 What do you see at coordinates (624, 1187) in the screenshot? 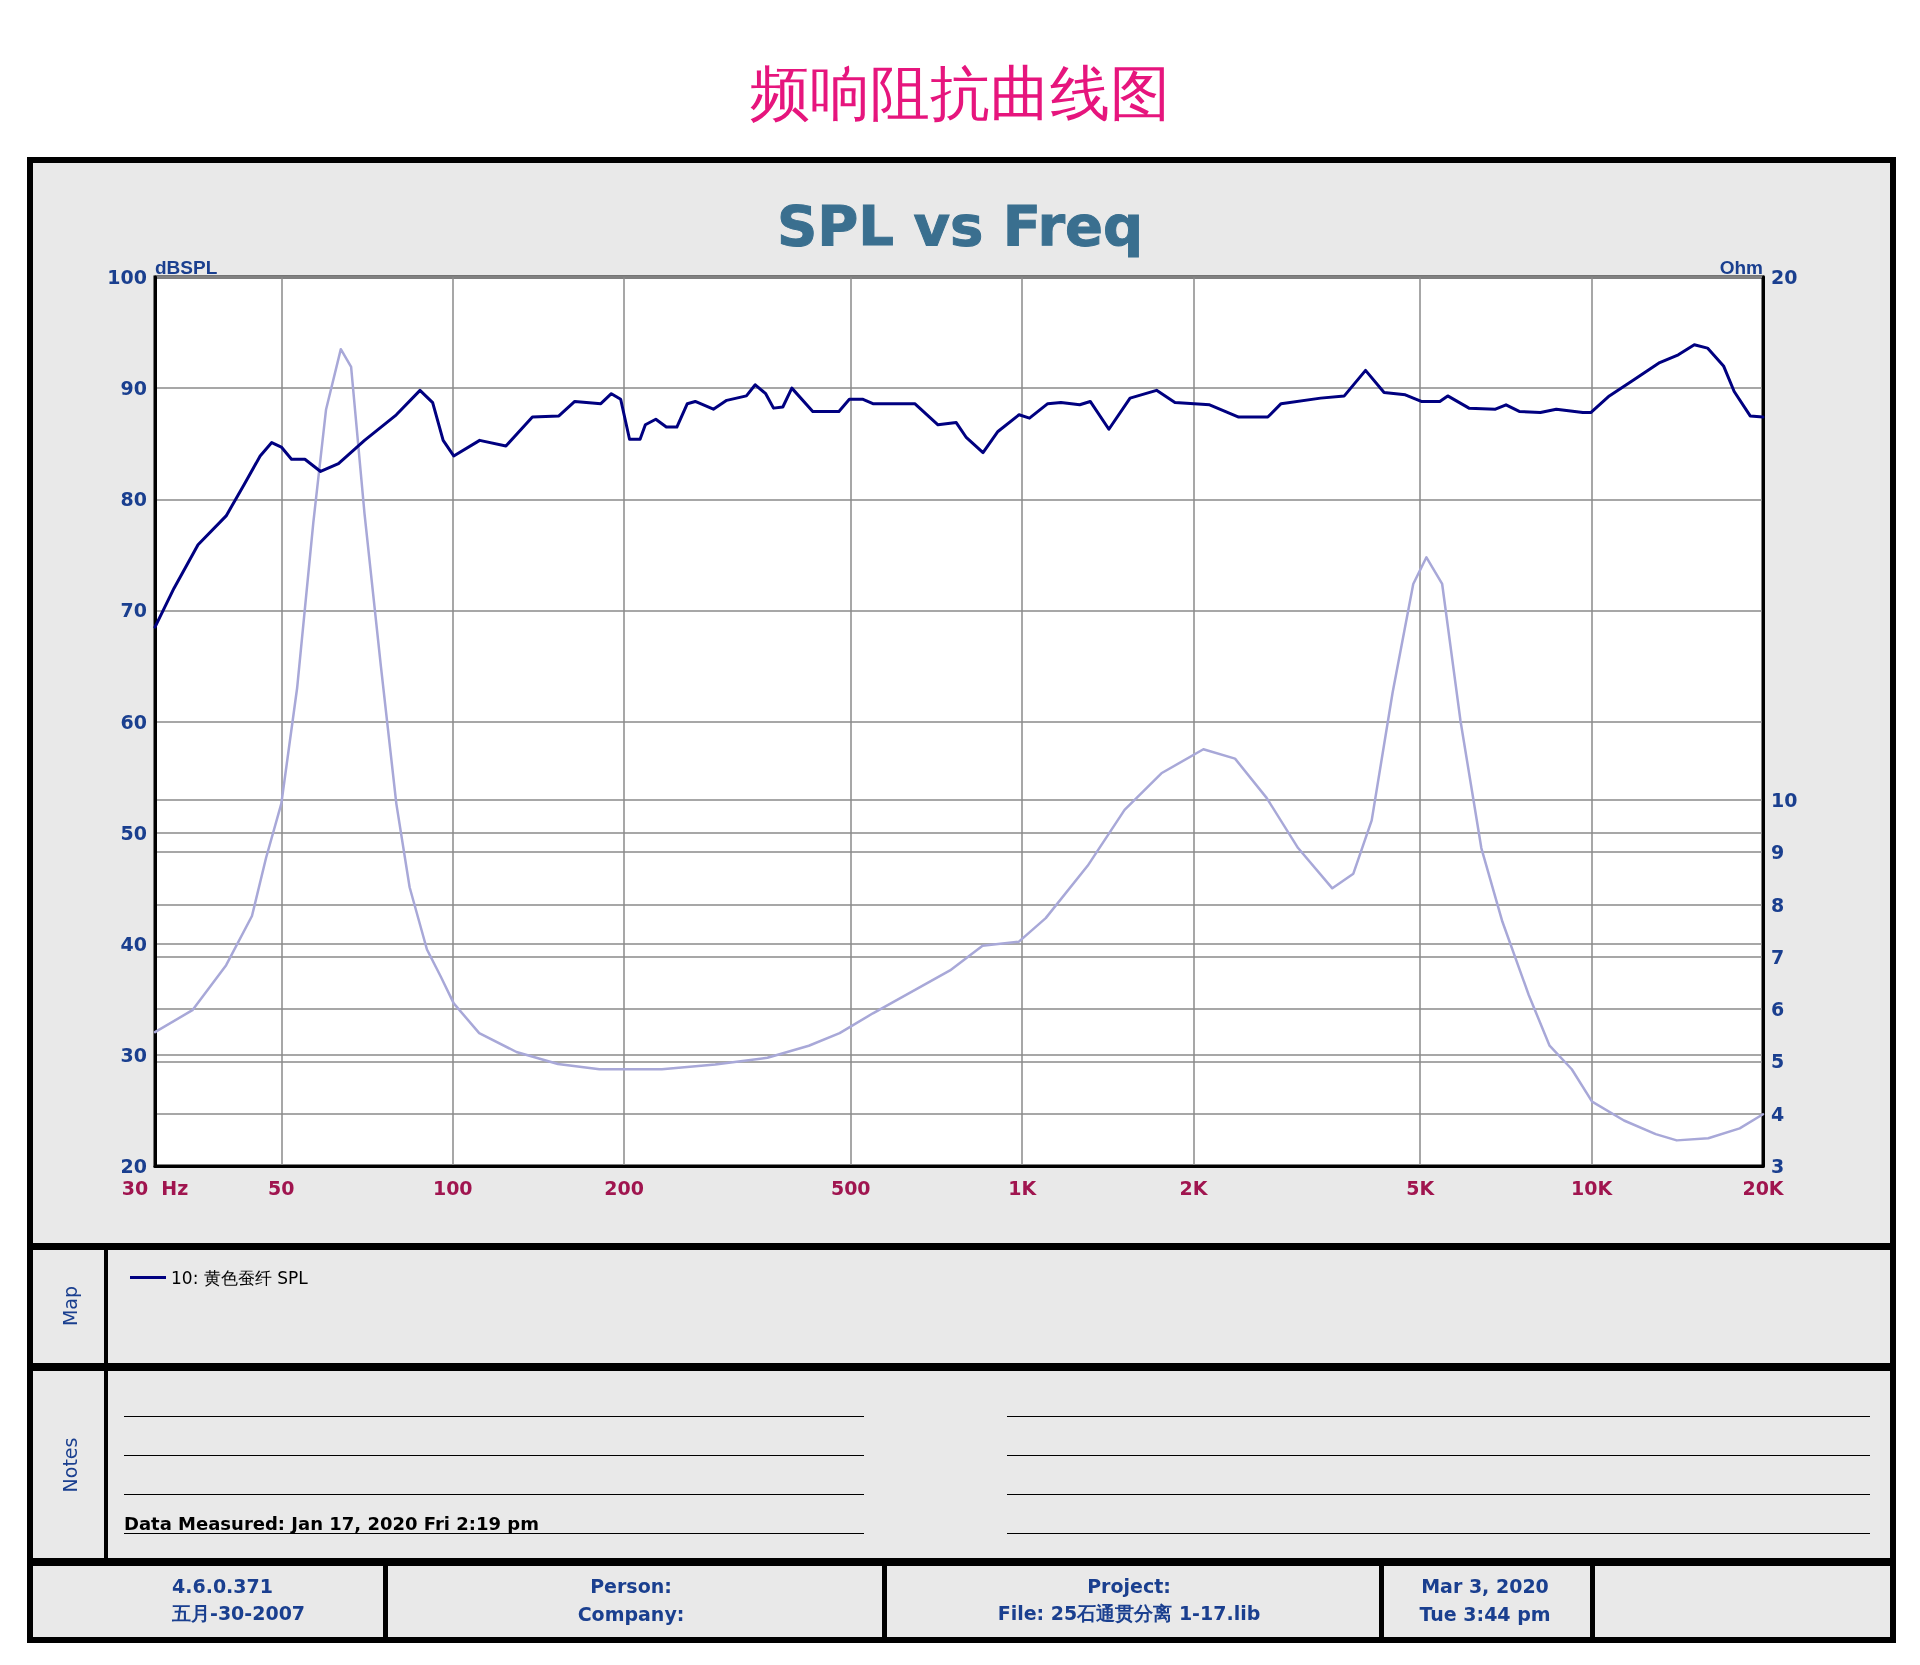
I see `x-tick-label: 200` at bounding box center [624, 1187].